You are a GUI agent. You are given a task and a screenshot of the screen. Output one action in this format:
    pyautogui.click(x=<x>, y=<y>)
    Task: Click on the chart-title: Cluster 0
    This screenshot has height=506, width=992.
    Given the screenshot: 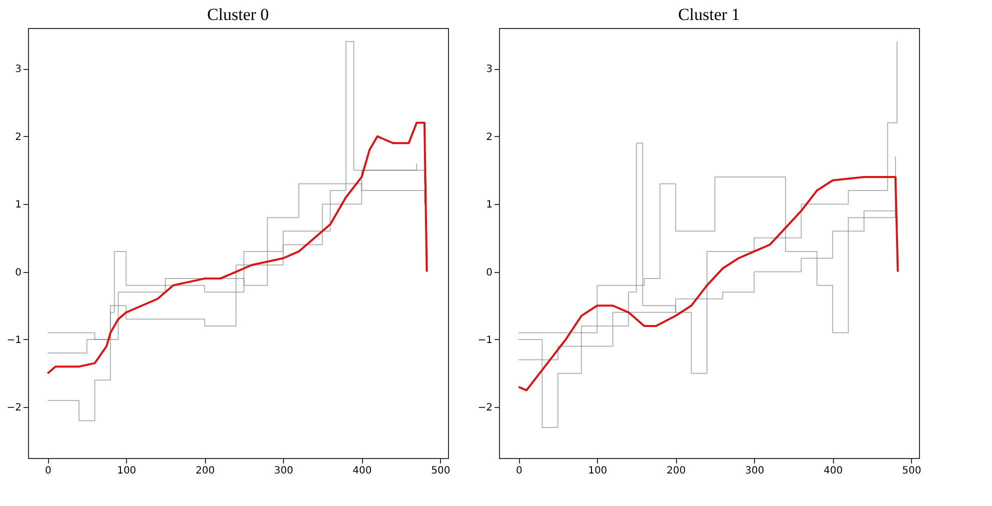 What is the action you would take?
    pyautogui.click(x=238, y=14)
    